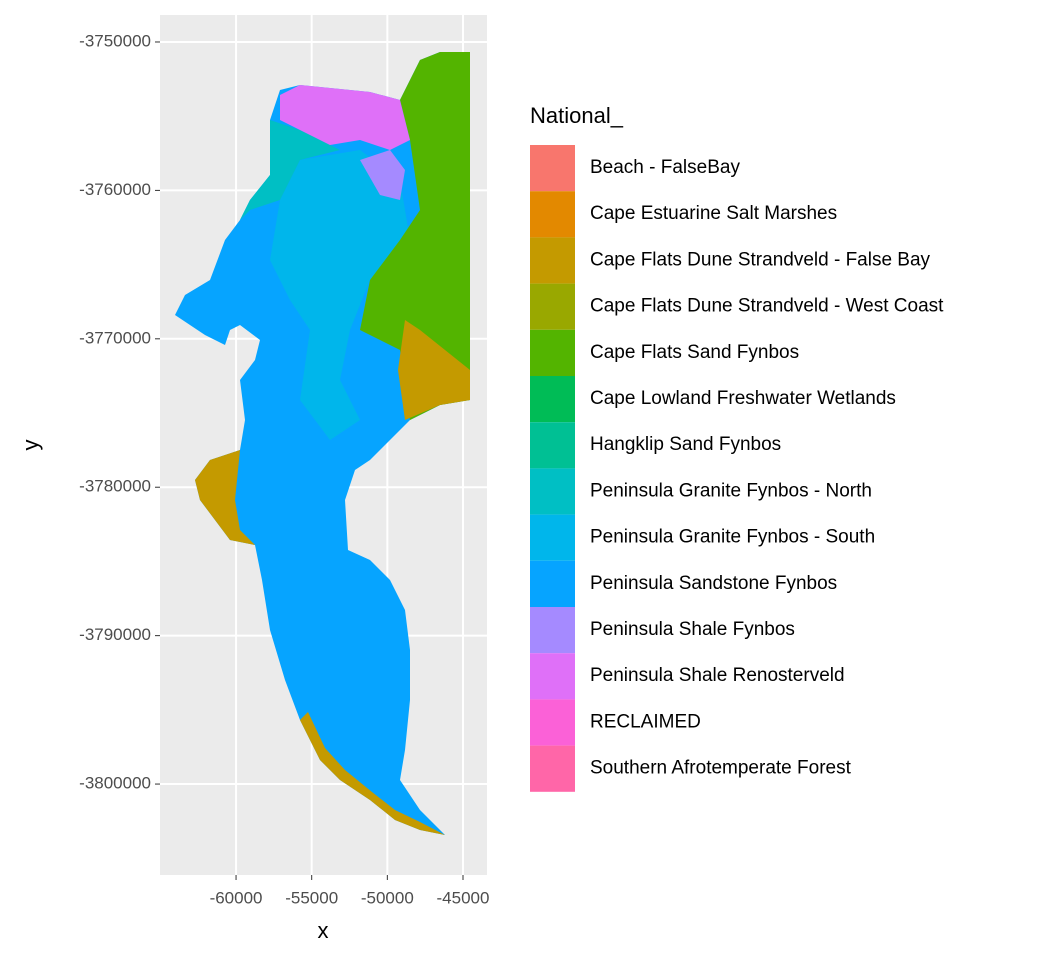  Describe the element at coordinates (345, 117) in the screenshot. I see `region-renosterveld` at that location.